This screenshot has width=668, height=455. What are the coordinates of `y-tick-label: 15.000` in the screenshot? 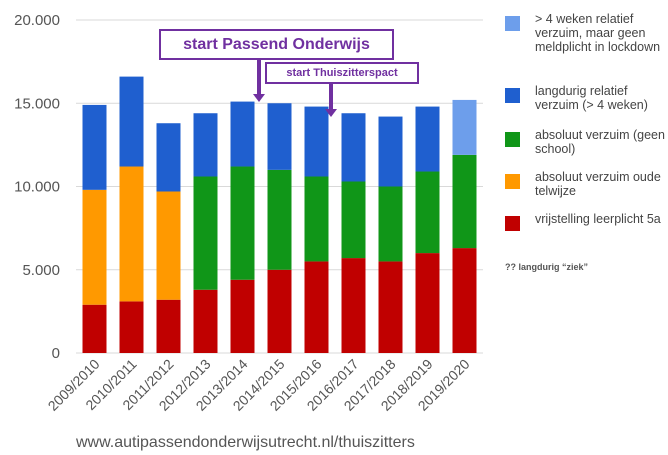 It's located at (37, 103).